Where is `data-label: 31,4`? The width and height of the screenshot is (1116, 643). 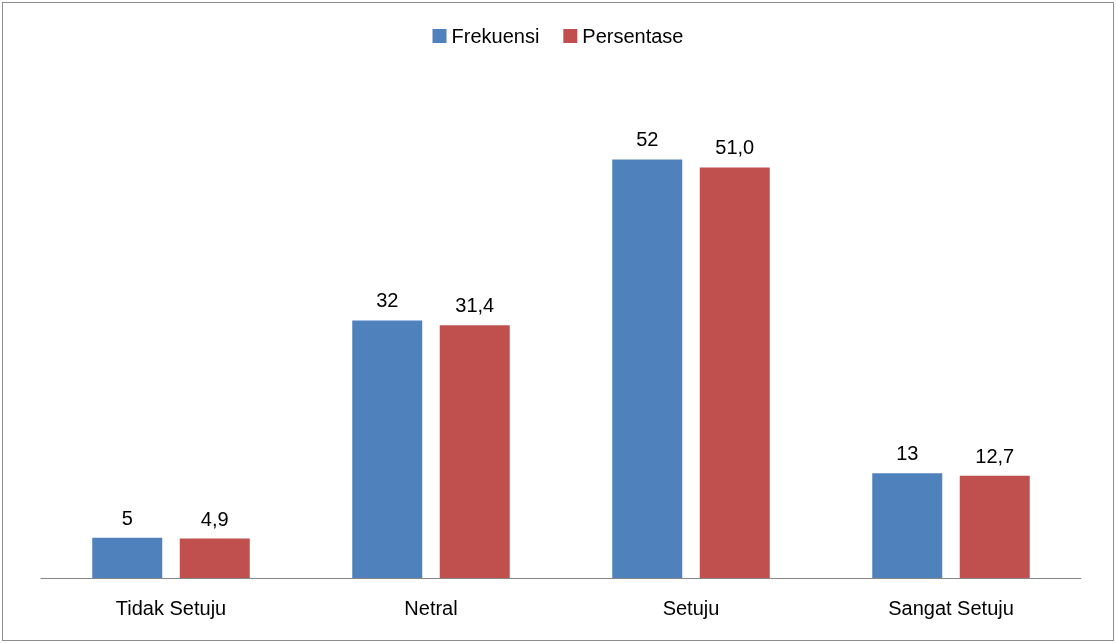
data-label: 31,4 is located at coordinates (475, 305).